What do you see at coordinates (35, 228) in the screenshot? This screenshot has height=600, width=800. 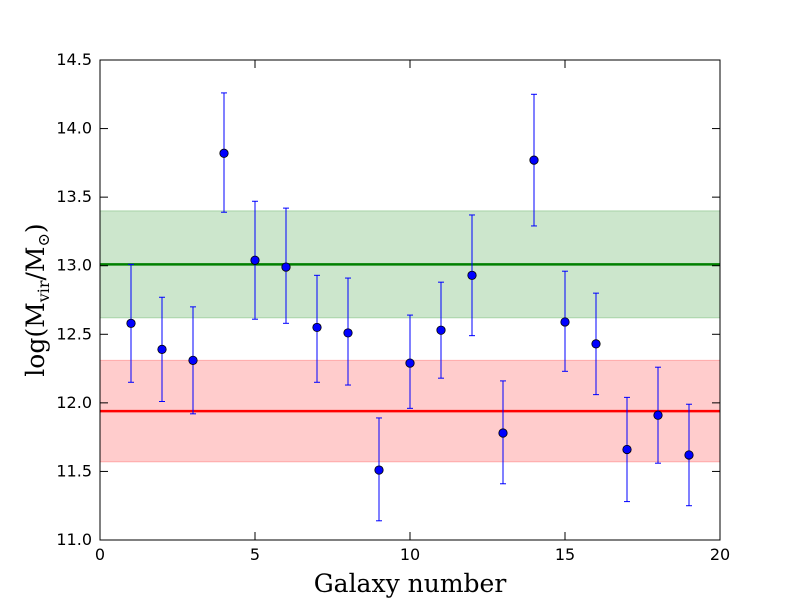 I see `y-axis-label-suffix: )` at bounding box center [35, 228].